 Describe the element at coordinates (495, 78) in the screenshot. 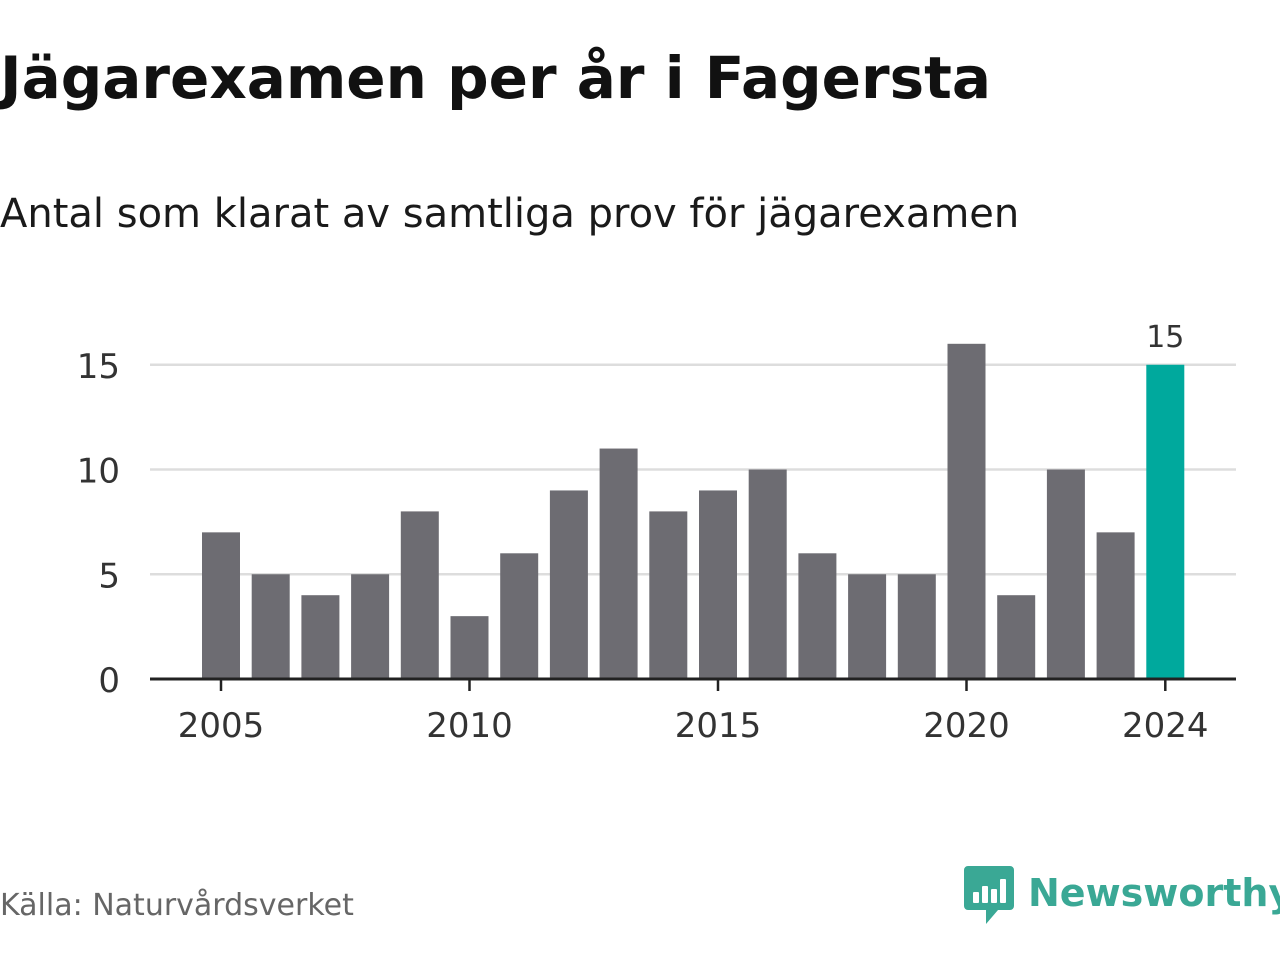

I see `chart-title: Jägarexamen per år i Fagersta` at that location.